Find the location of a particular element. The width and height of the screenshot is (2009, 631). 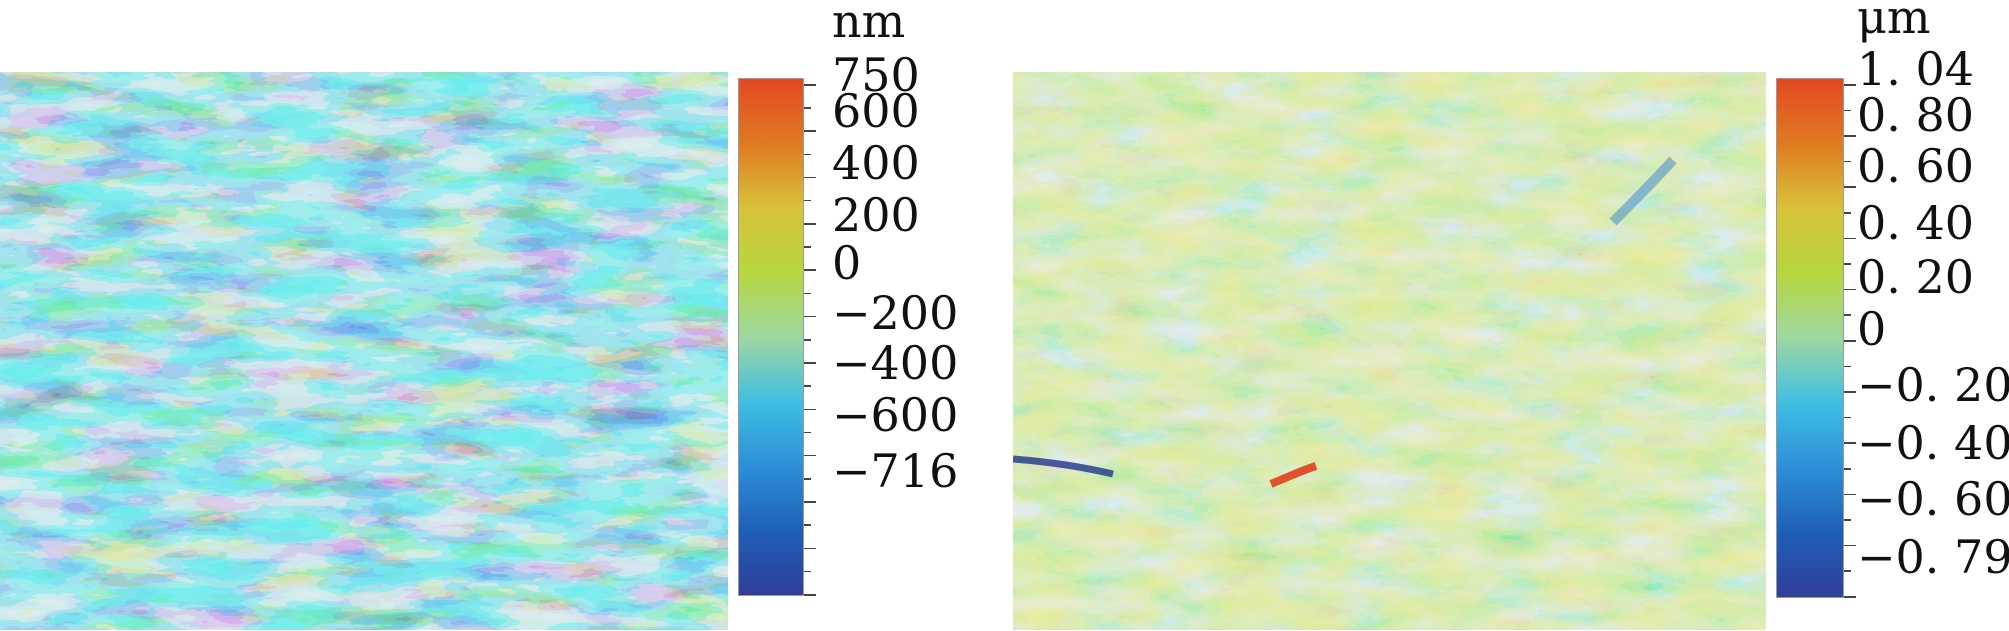

right-colorbar is located at coordinates (1810, 338).